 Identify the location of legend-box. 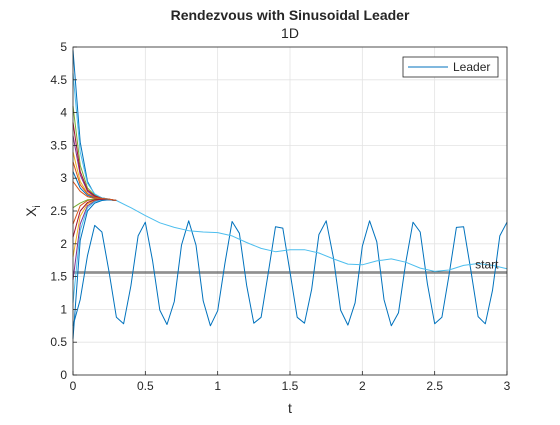
(450, 67).